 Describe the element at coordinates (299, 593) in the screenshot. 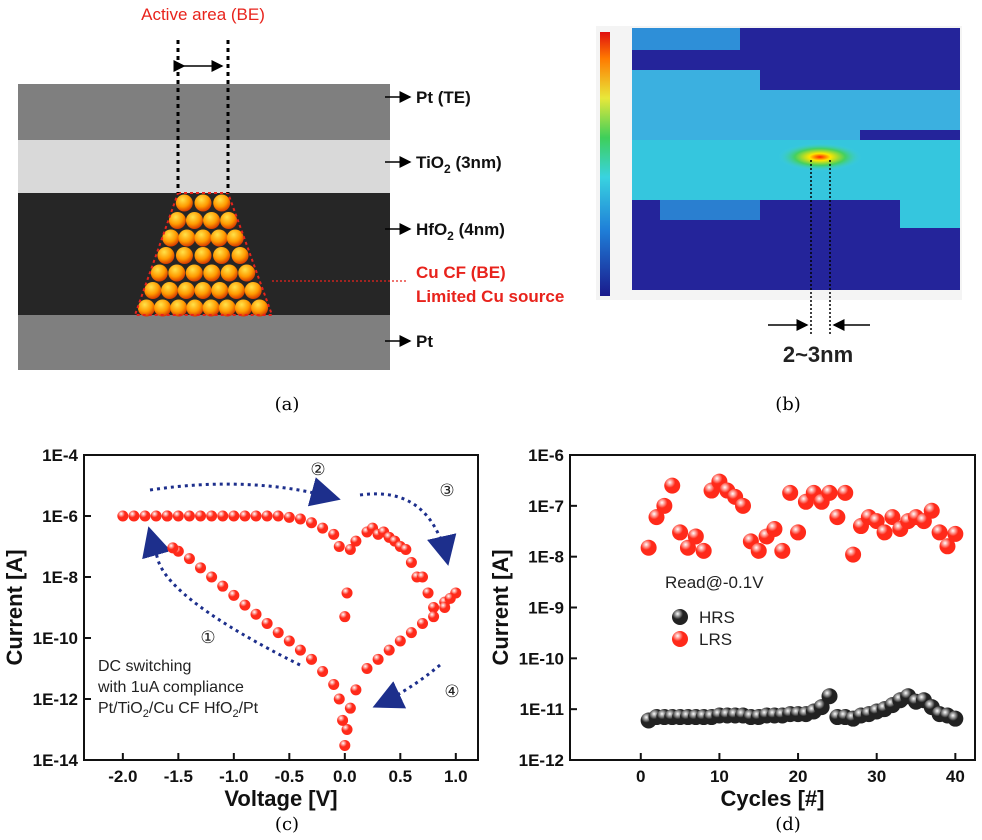

I see `sweep-arrows` at that location.